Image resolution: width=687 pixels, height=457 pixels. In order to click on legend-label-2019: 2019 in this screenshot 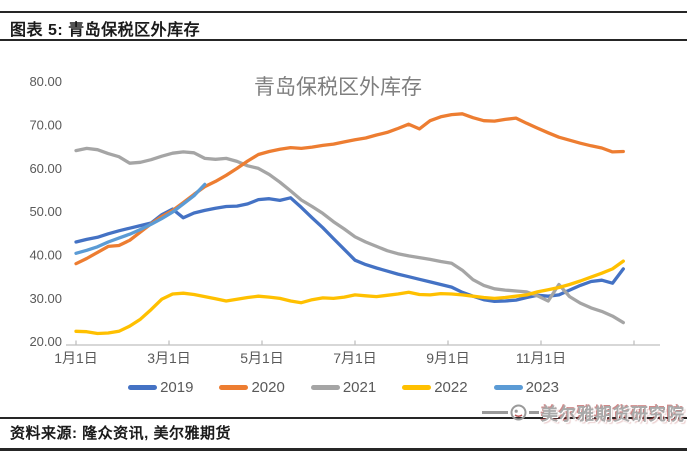, I will do `click(177, 387)`.